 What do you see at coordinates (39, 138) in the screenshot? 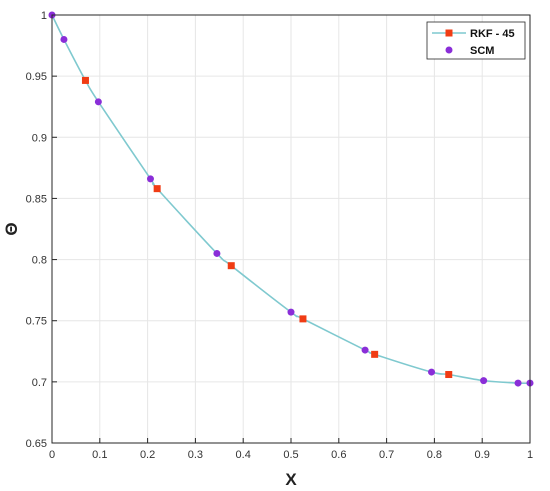
I see `y-tick-label: 0.9` at bounding box center [39, 138].